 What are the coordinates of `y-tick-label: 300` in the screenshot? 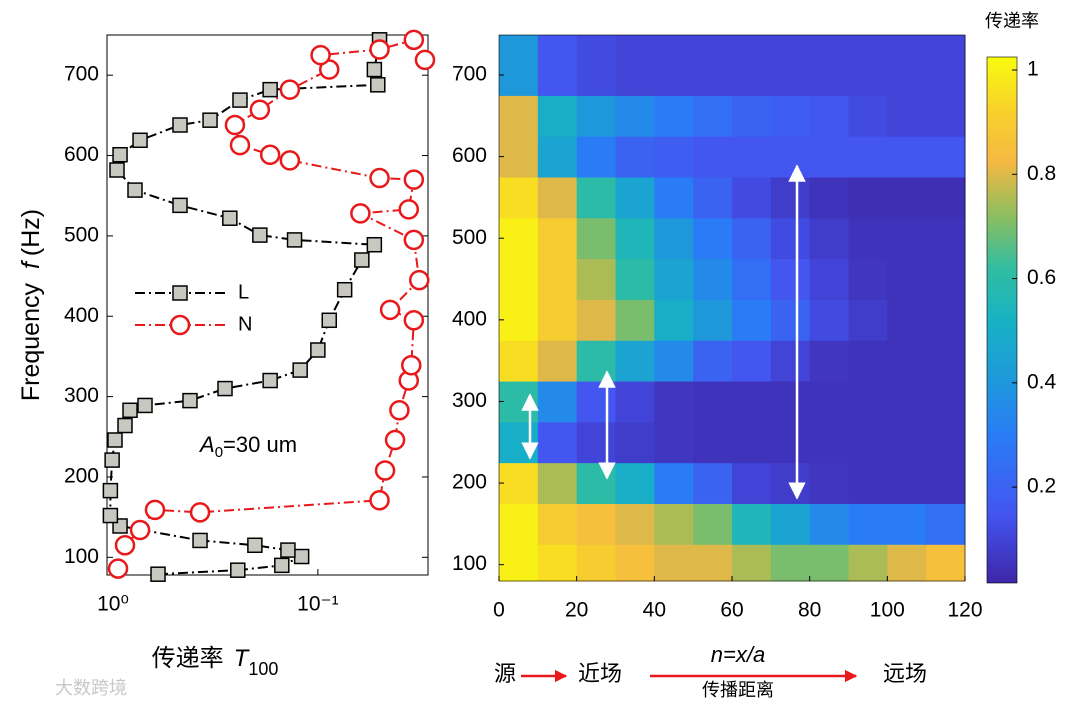 It's located at (81, 395).